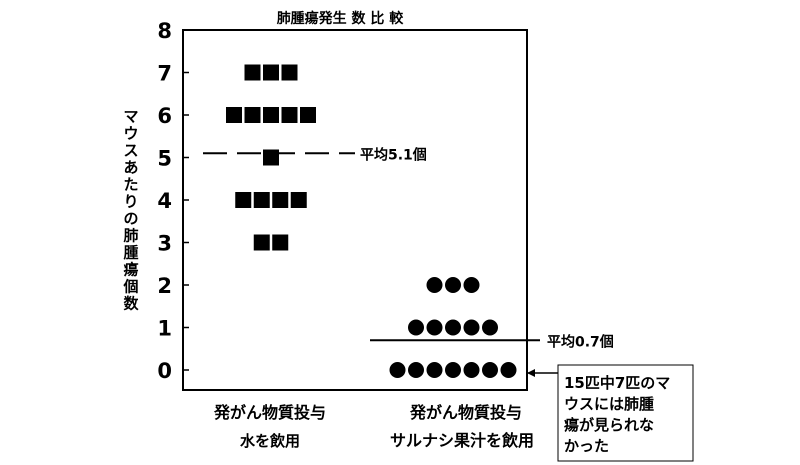  I want to click on y-tick-label: 1, so click(164, 329).